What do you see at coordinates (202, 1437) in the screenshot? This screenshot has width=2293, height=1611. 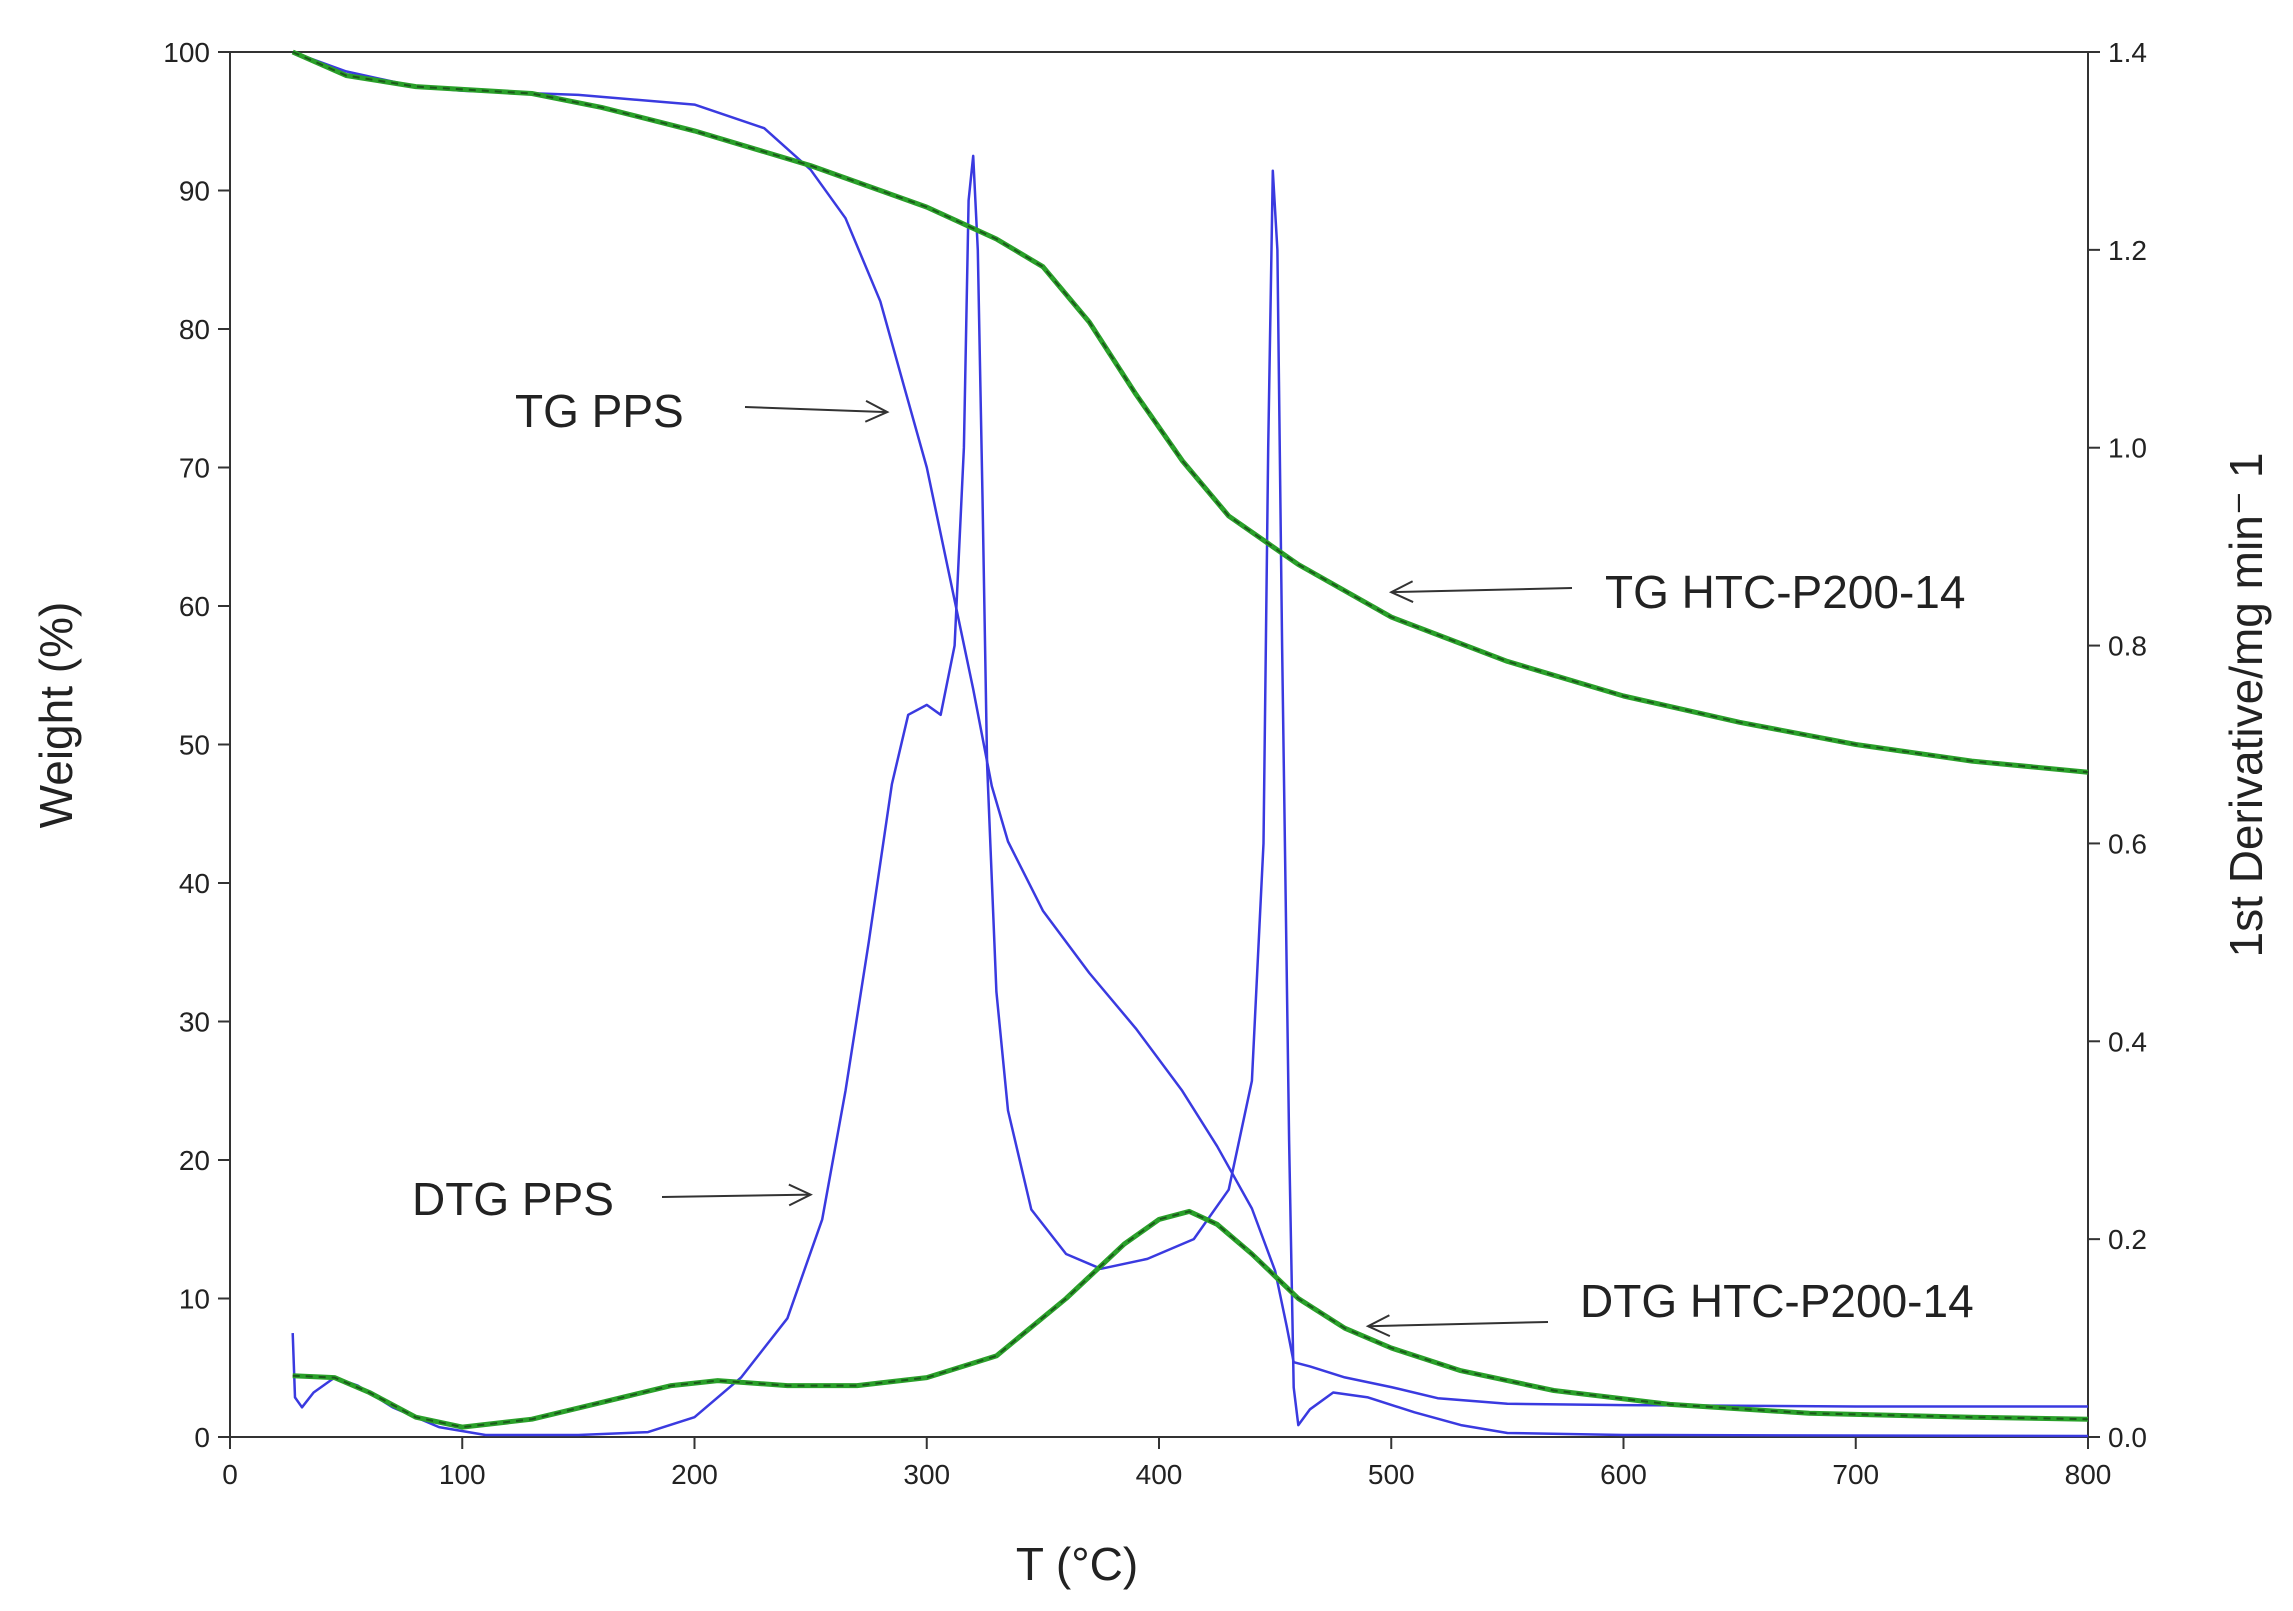 I see `y-tick-label: 0` at bounding box center [202, 1437].